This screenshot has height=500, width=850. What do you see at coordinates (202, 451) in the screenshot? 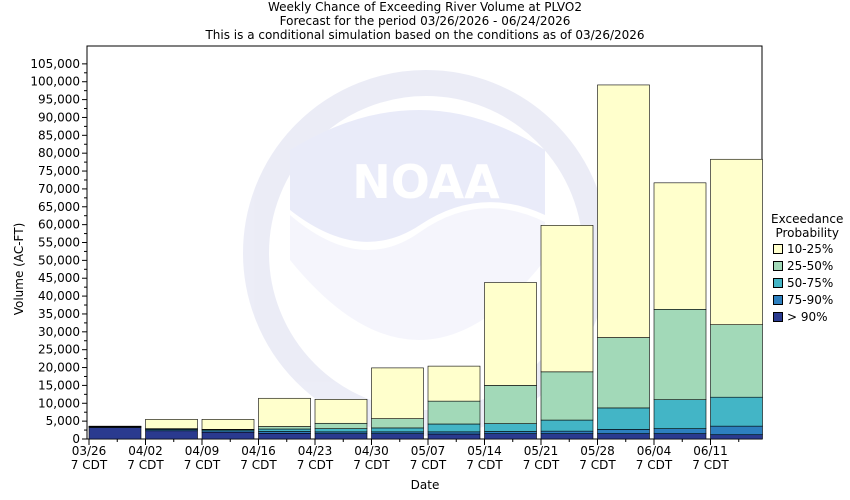
I see `x-tick-label: 04/09` at bounding box center [202, 451].